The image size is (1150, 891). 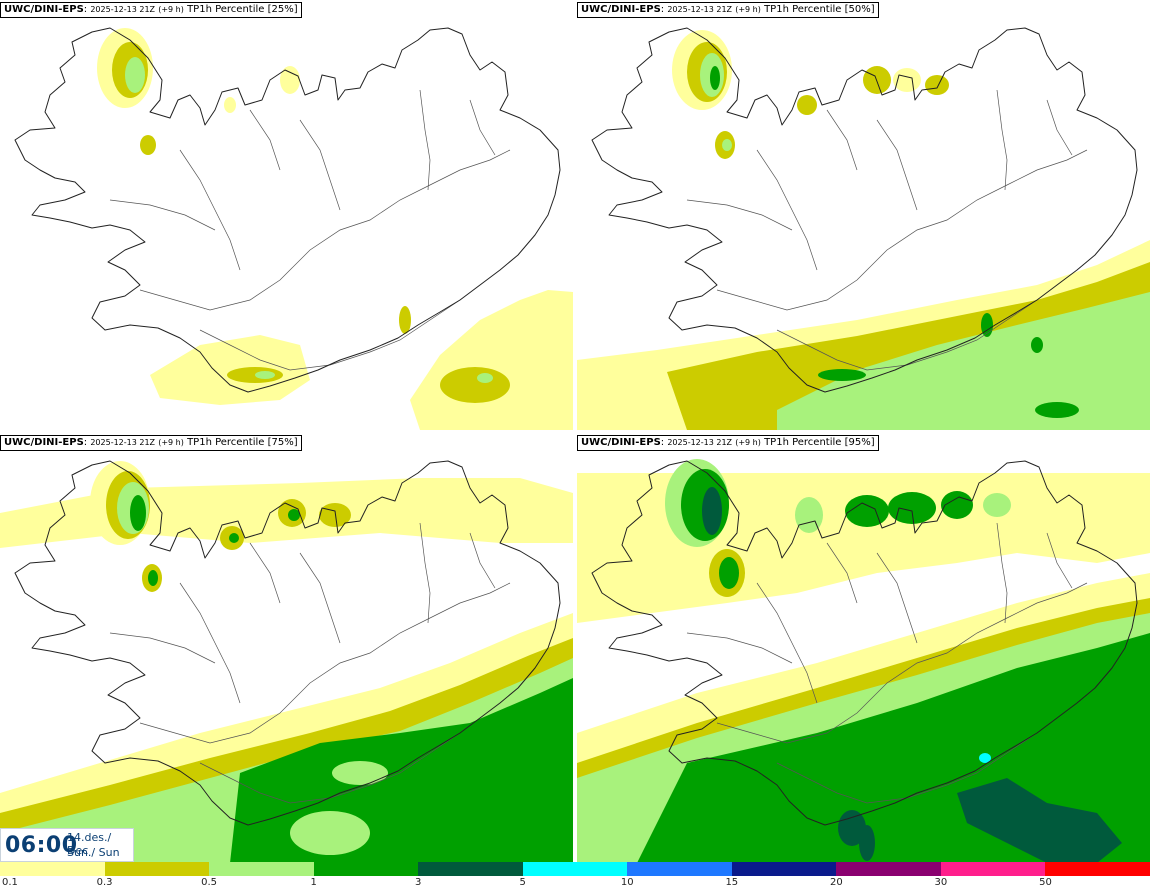 What do you see at coordinates (575, 883) in the screenshot?
I see `legend-labels: 0.1 0.3 0.5 1 3 5 10 15 20 30 50` at bounding box center [575, 883].